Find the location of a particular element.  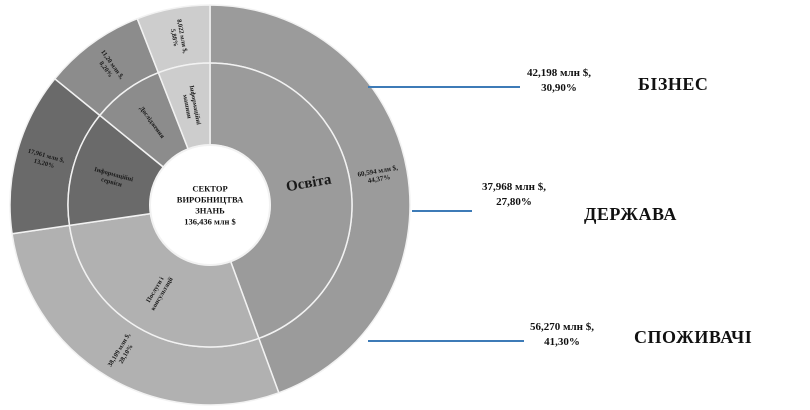

business-label: БІЗНЕС is located at coordinates (673, 84).